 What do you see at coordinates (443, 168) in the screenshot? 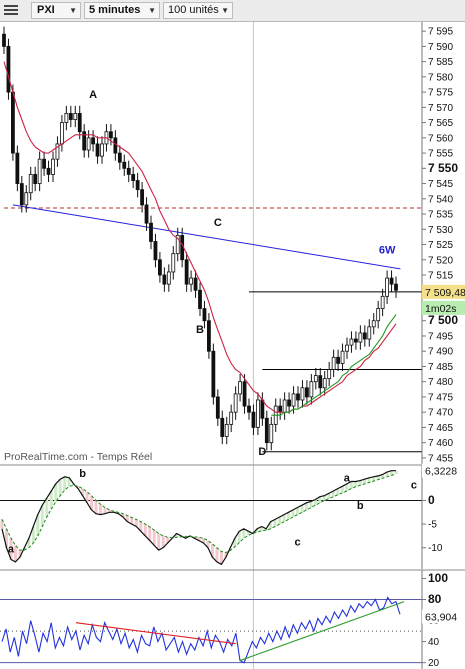
I see `y-tick-label: 7 550` at bounding box center [443, 168].